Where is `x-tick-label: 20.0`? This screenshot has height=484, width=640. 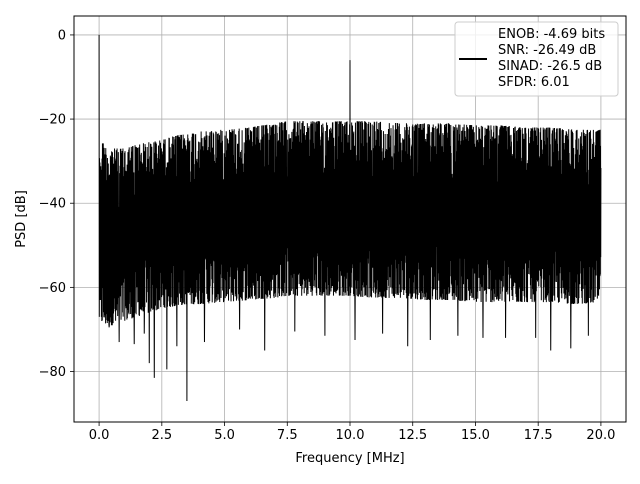
x-tick-label: 20.0 is located at coordinates (600, 435).